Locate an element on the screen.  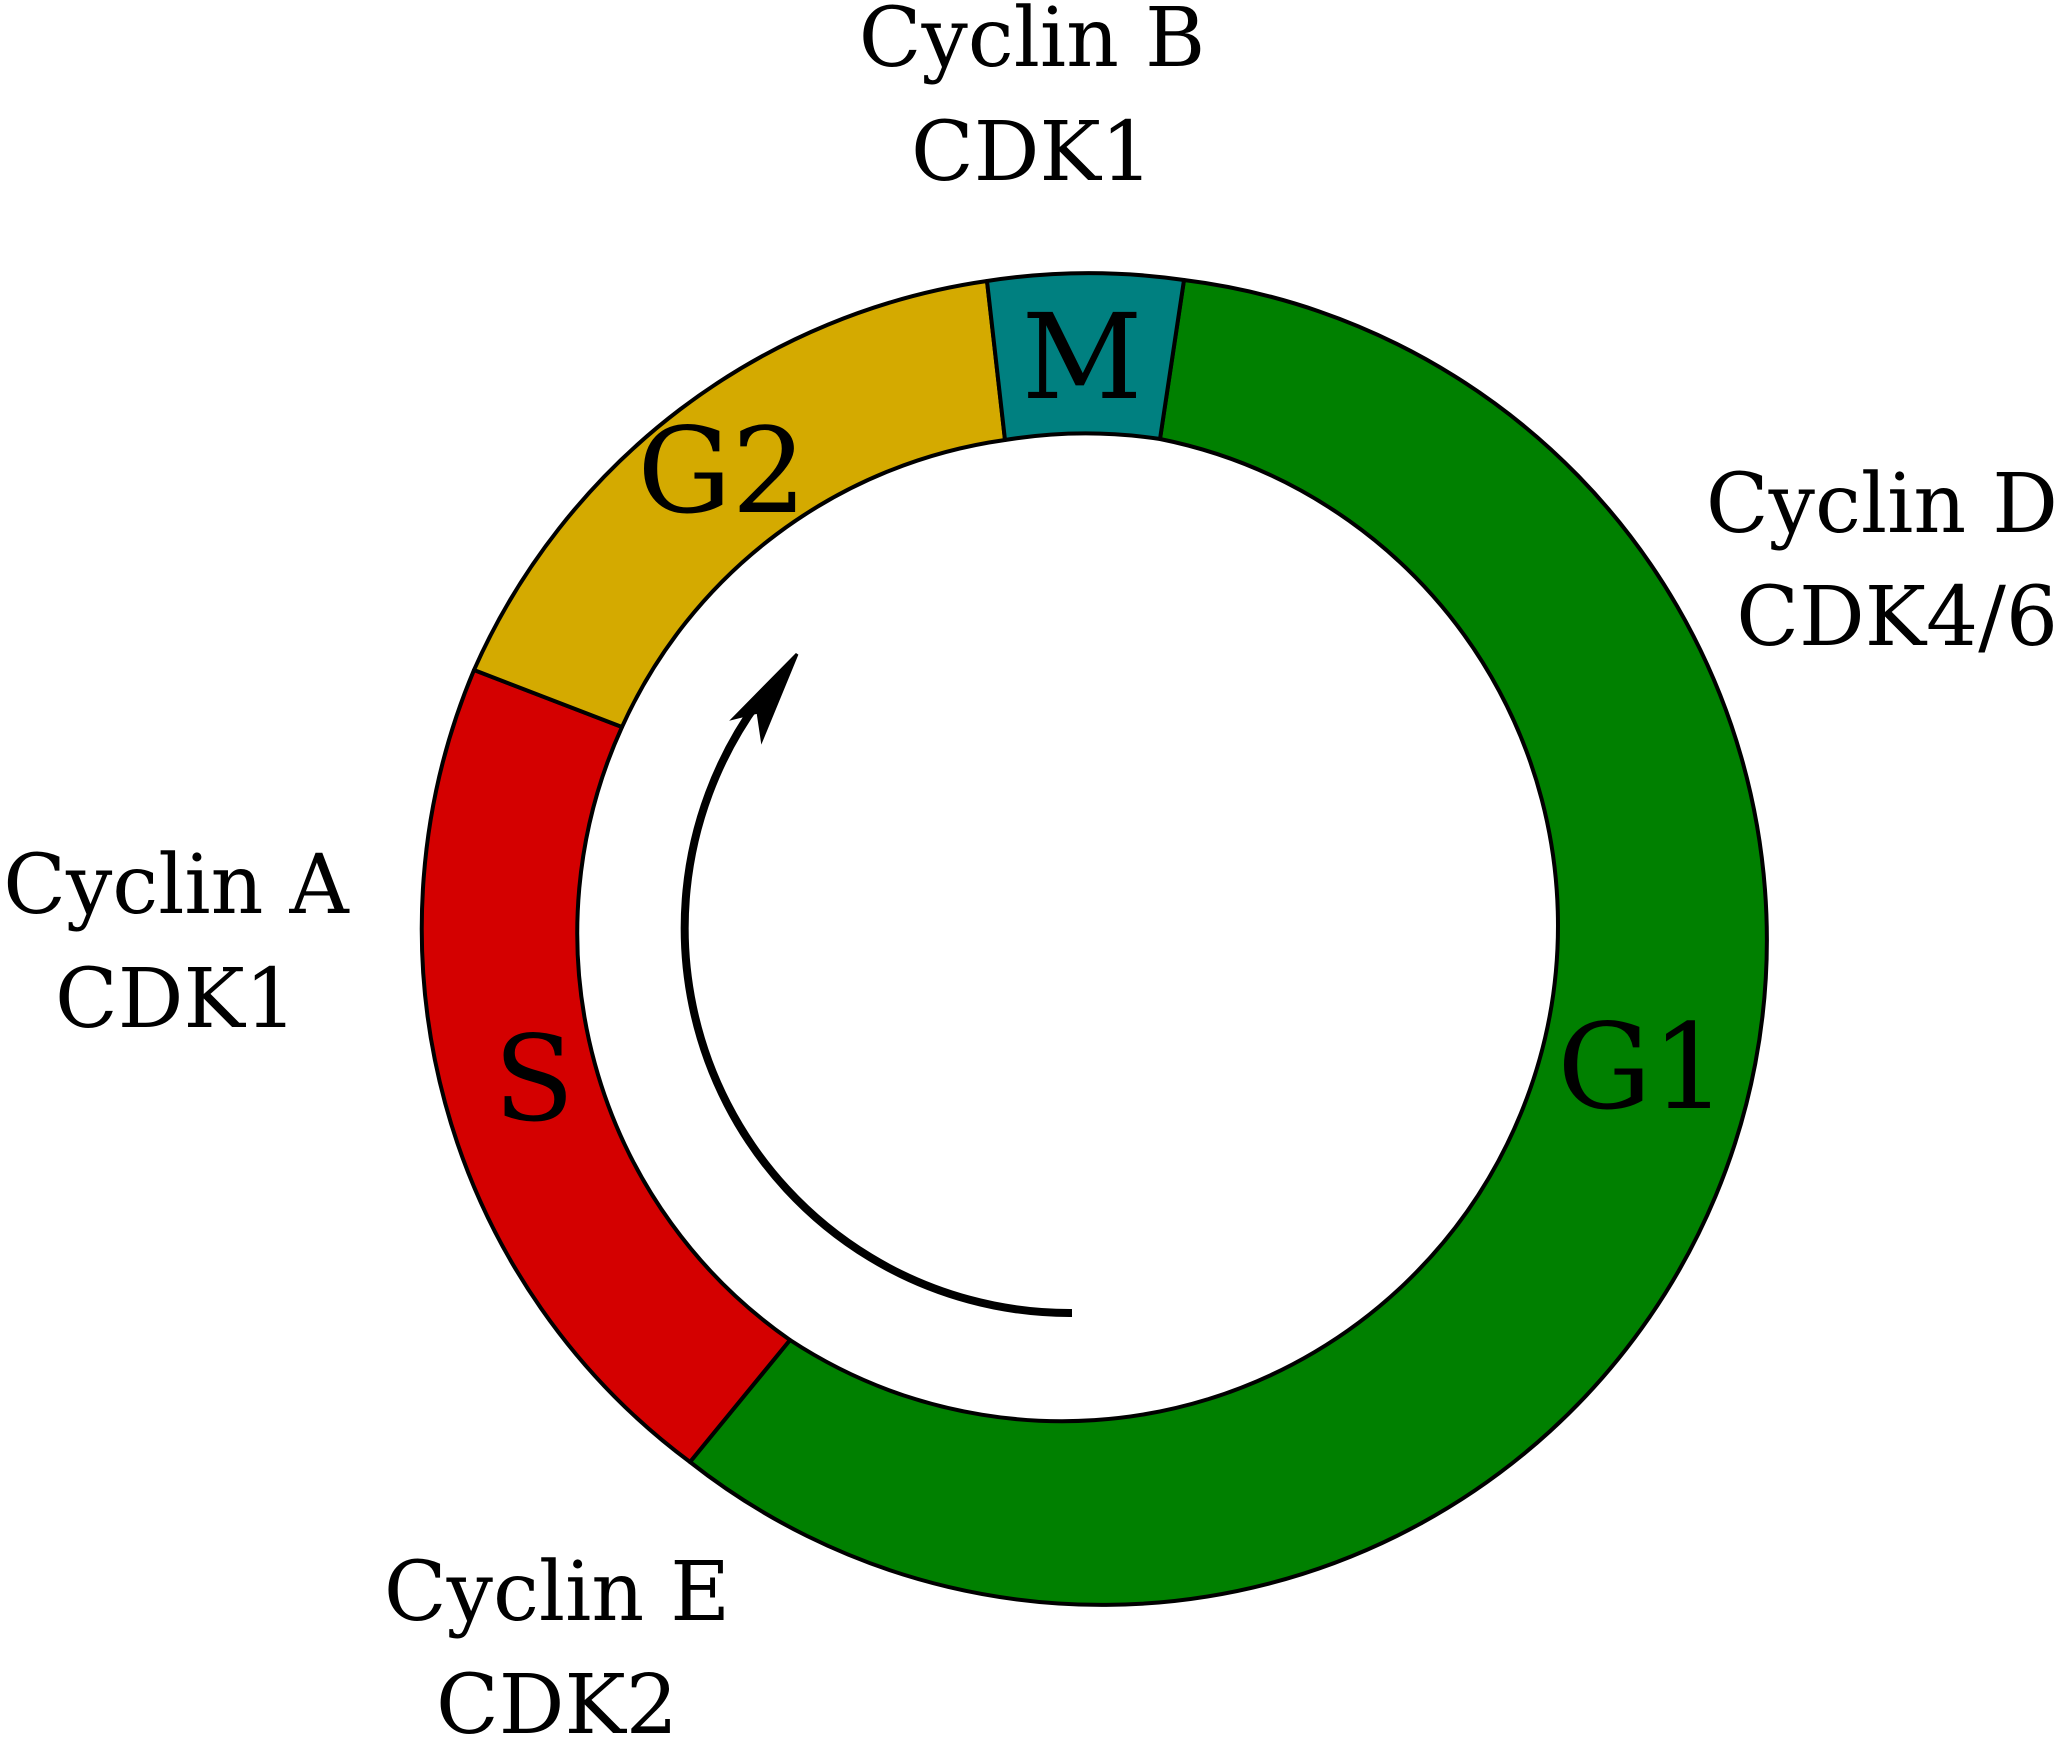
complex-label-g1s: Cyclin E CDK2 is located at coordinates (557, 1641).